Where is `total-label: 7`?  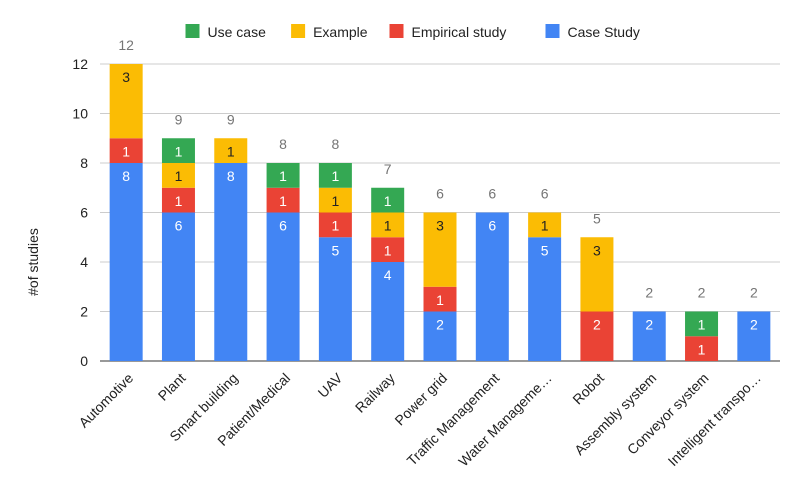 total-label: 7 is located at coordinates (388, 169).